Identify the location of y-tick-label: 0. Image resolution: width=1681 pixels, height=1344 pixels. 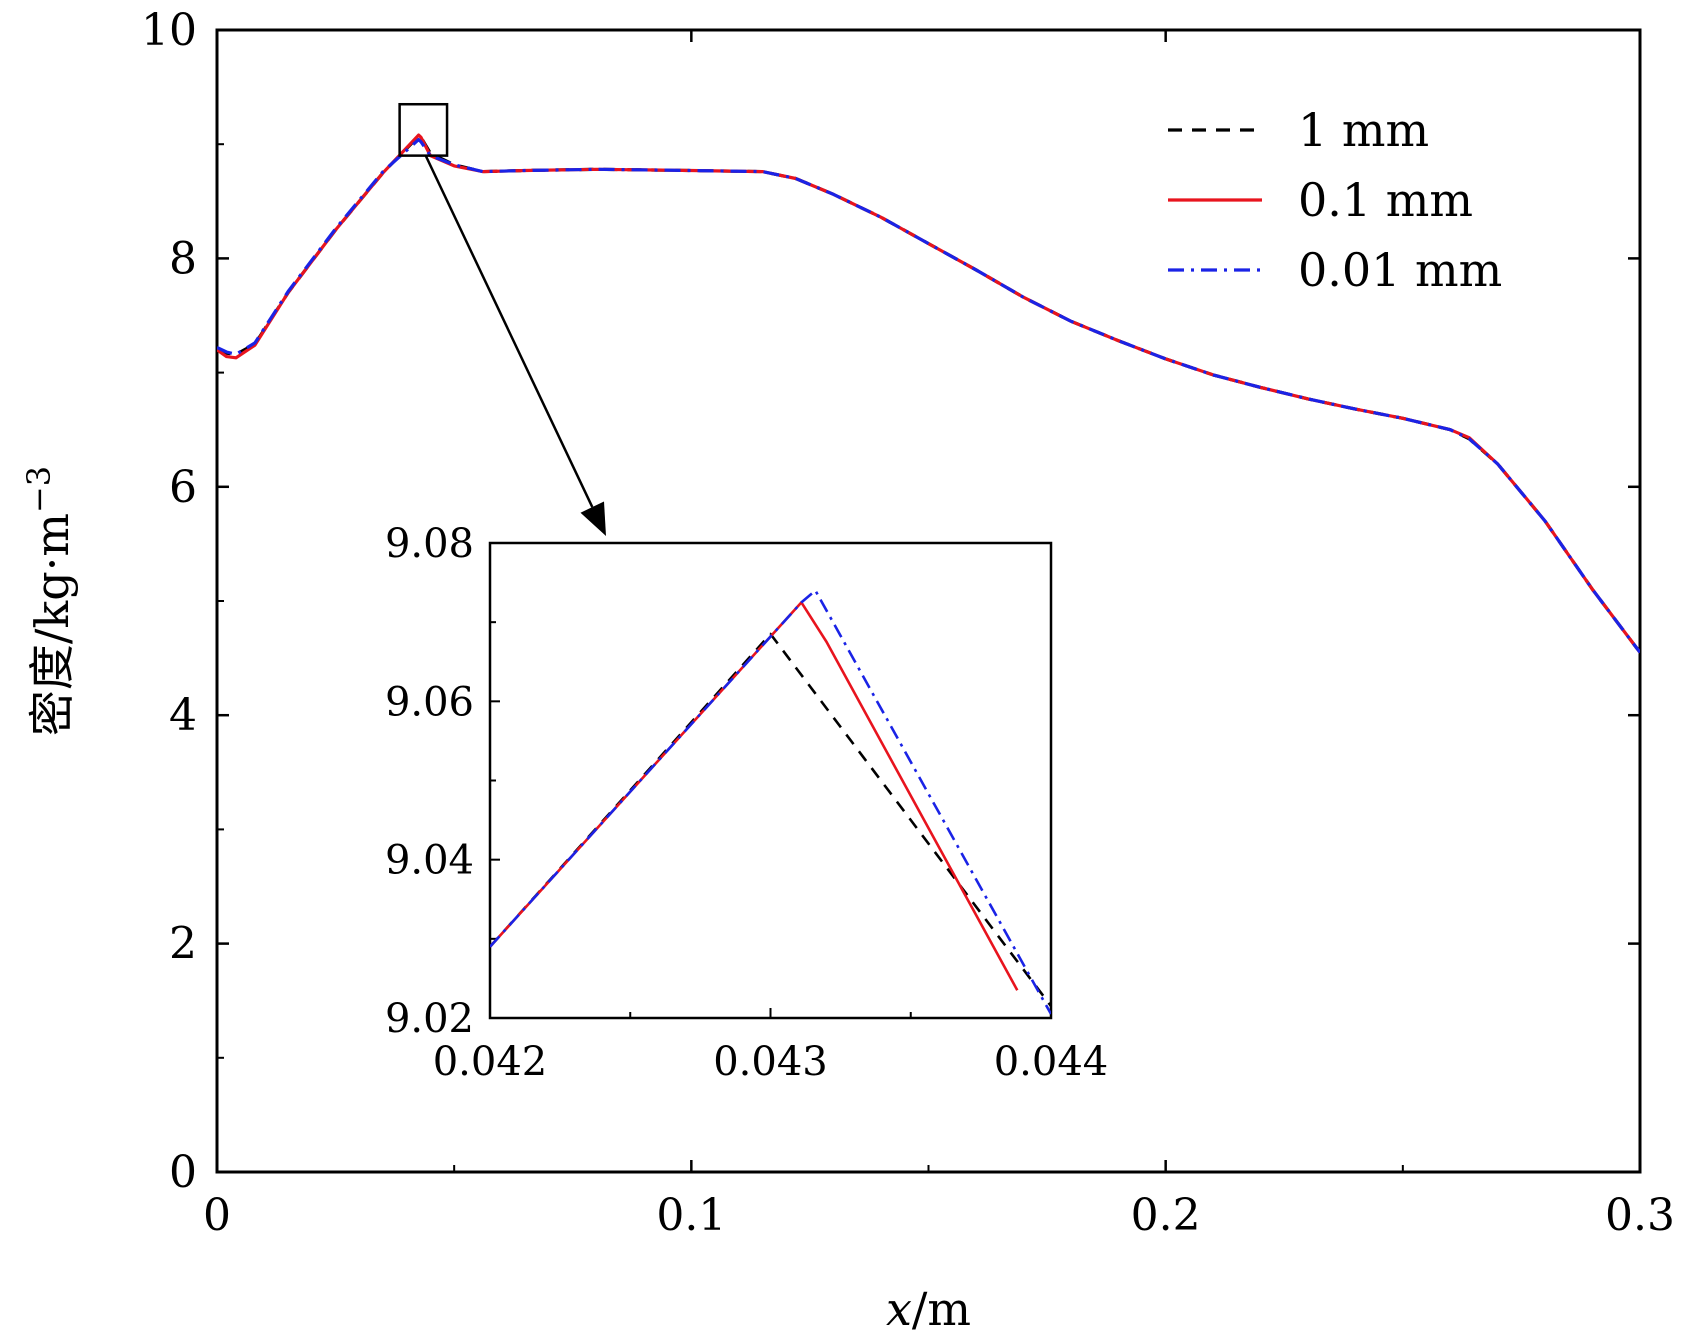
(183, 1172).